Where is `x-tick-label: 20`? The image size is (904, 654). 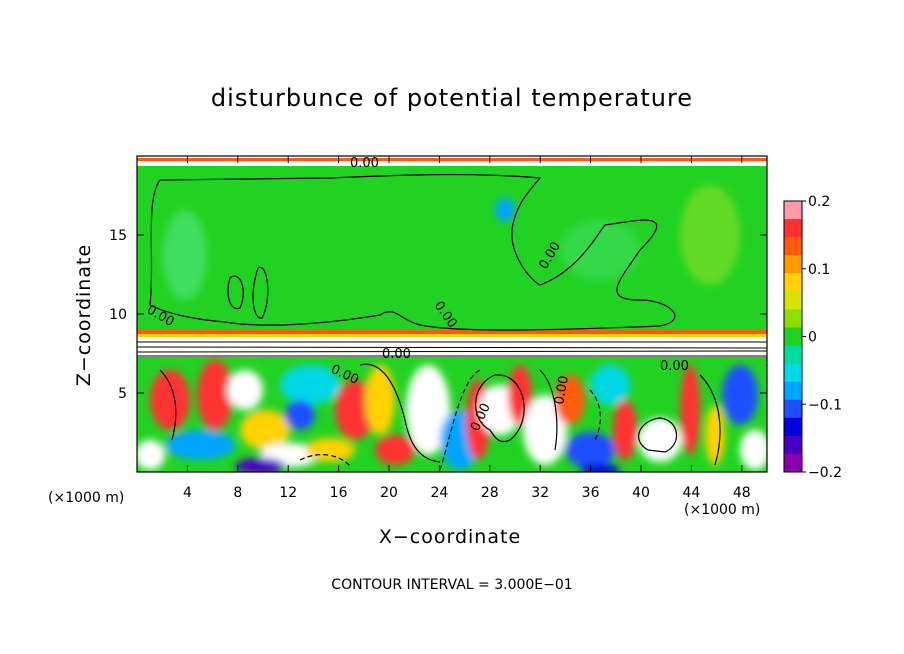 x-tick-label: 20 is located at coordinates (389, 493).